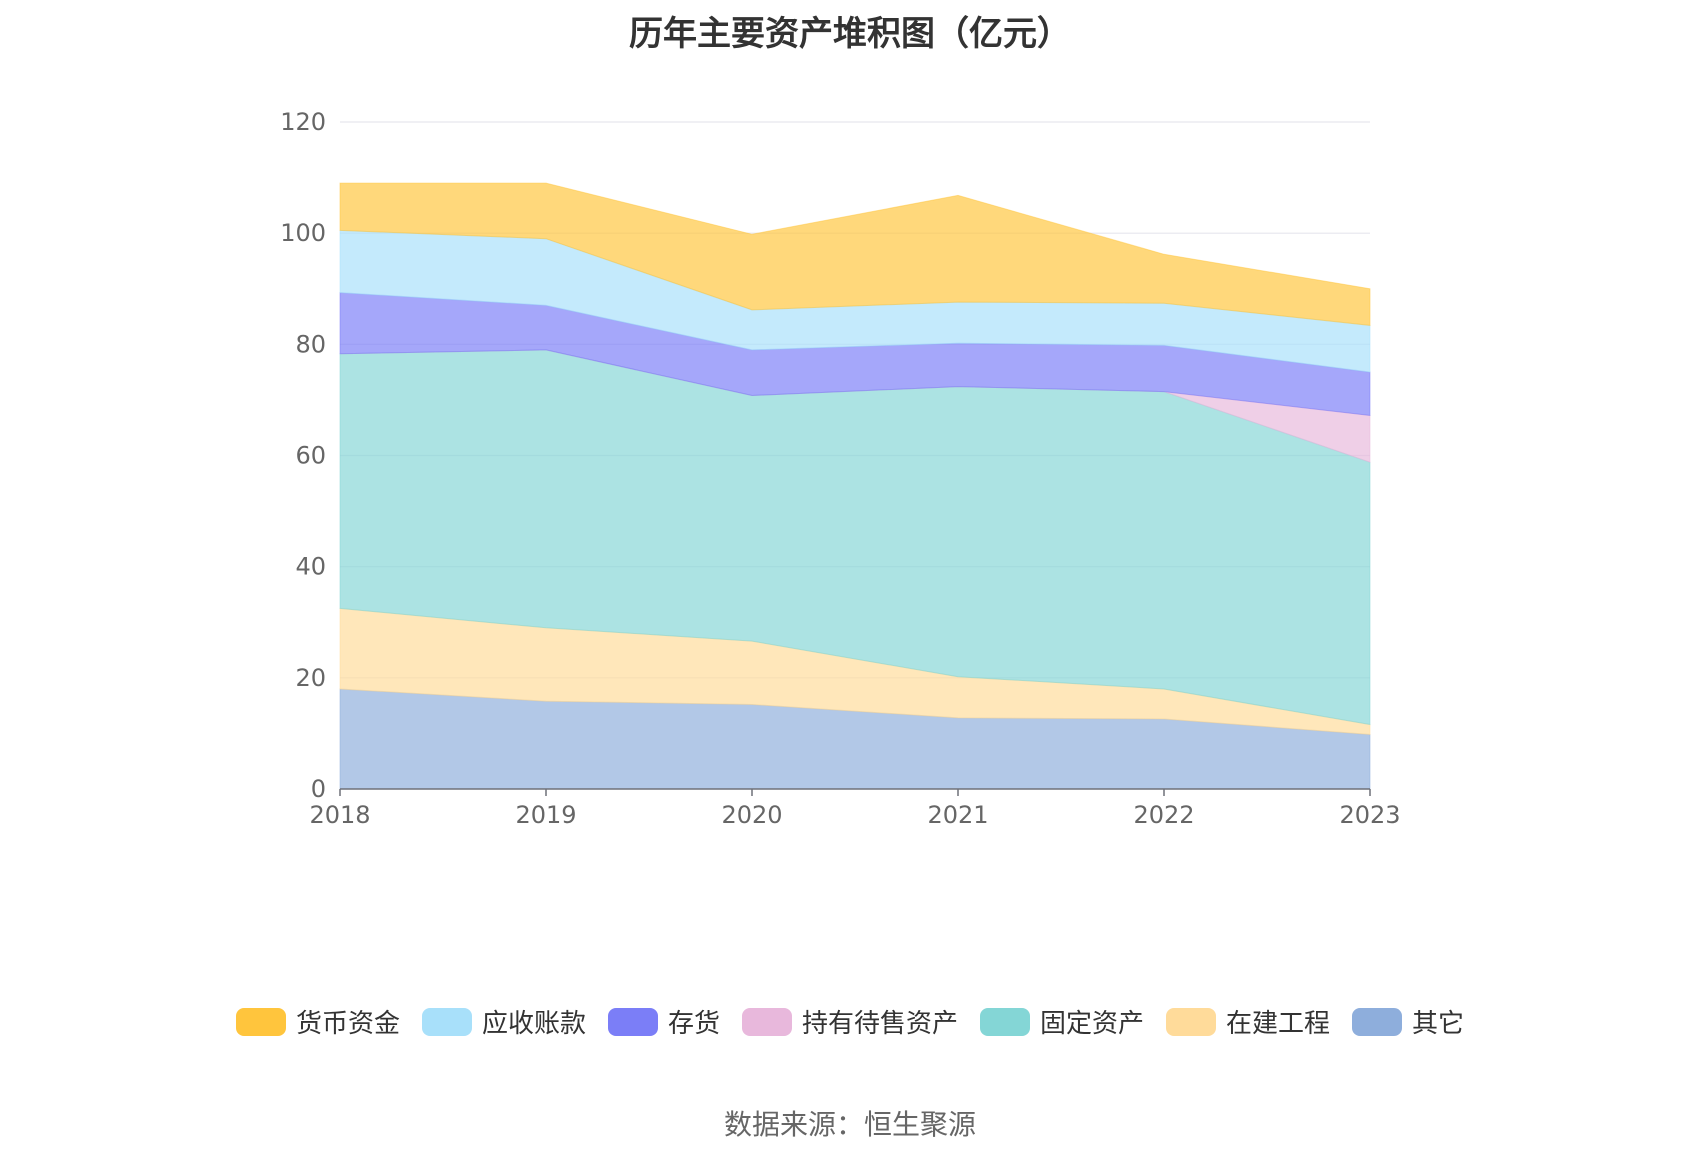 This screenshot has width=1700, height=1150. What do you see at coordinates (663, 1021) in the screenshot?
I see `legend-item: 存货` at bounding box center [663, 1021].